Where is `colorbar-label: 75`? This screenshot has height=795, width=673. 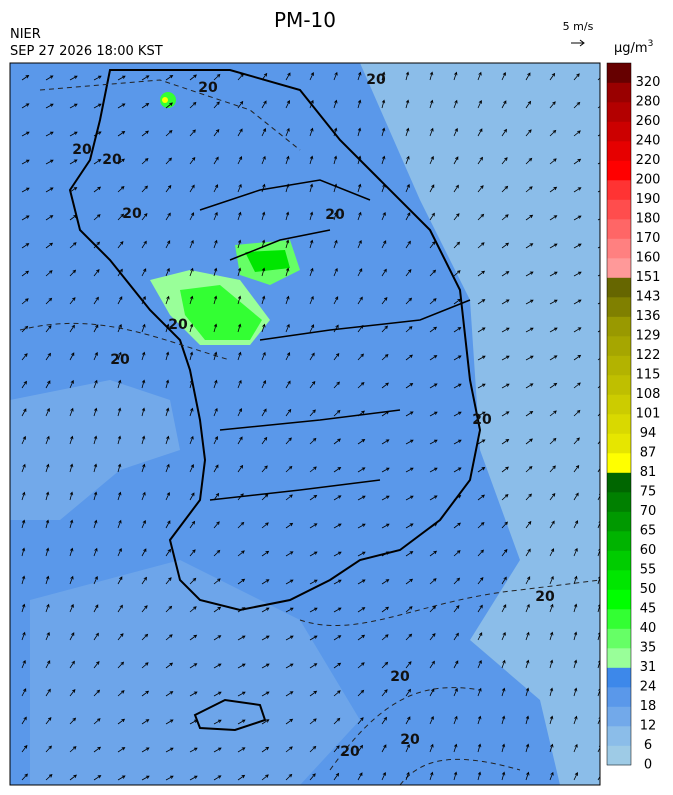 colorbar-label: 75 is located at coordinates (648, 492).